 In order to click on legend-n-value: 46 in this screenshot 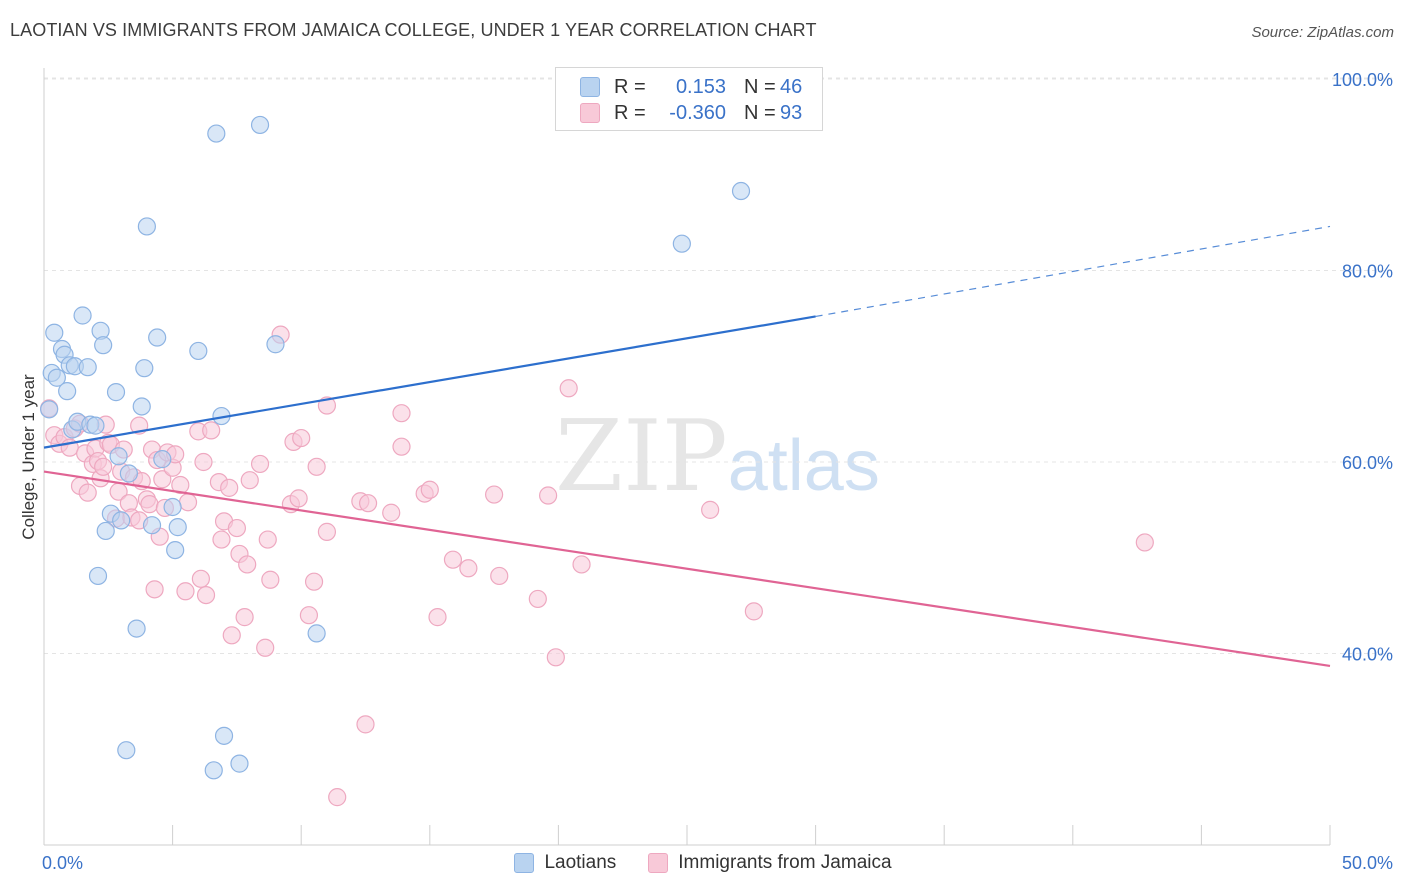, I will do `click(791, 86)`.